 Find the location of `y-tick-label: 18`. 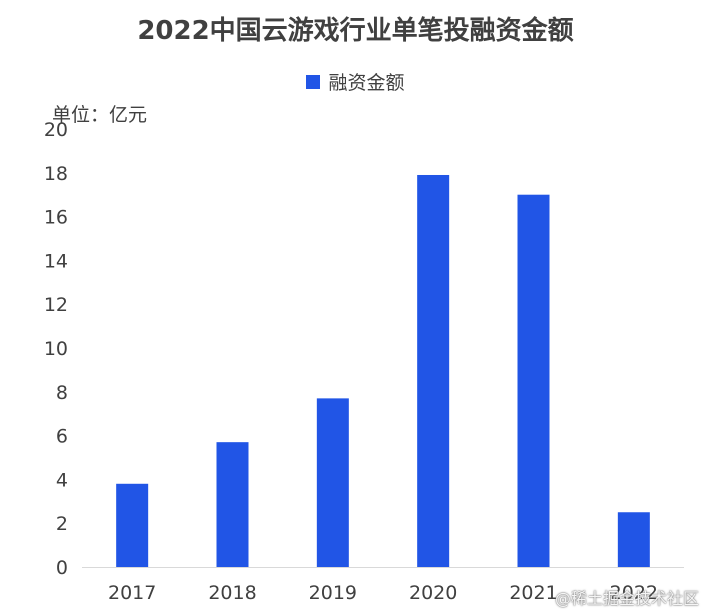

y-tick-label: 18 is located at coordinates (56, 174).